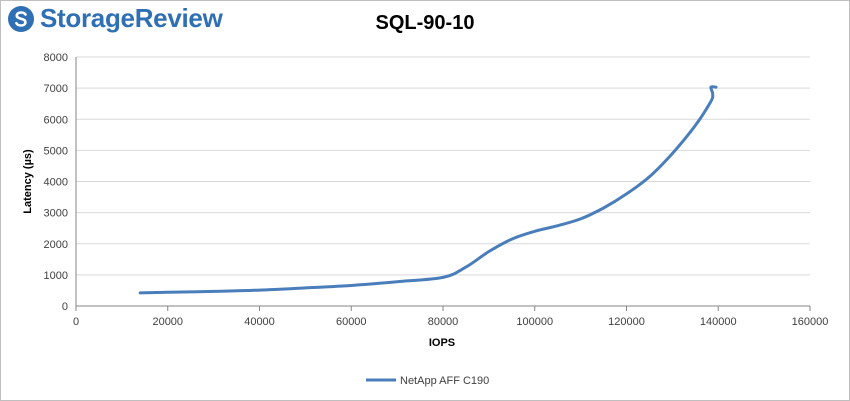 This screenshot has height=401, width=850. Describe the element at coordinates (425, 23) in the screenshot. I see `chart-title: SQL-90-10` at that location.